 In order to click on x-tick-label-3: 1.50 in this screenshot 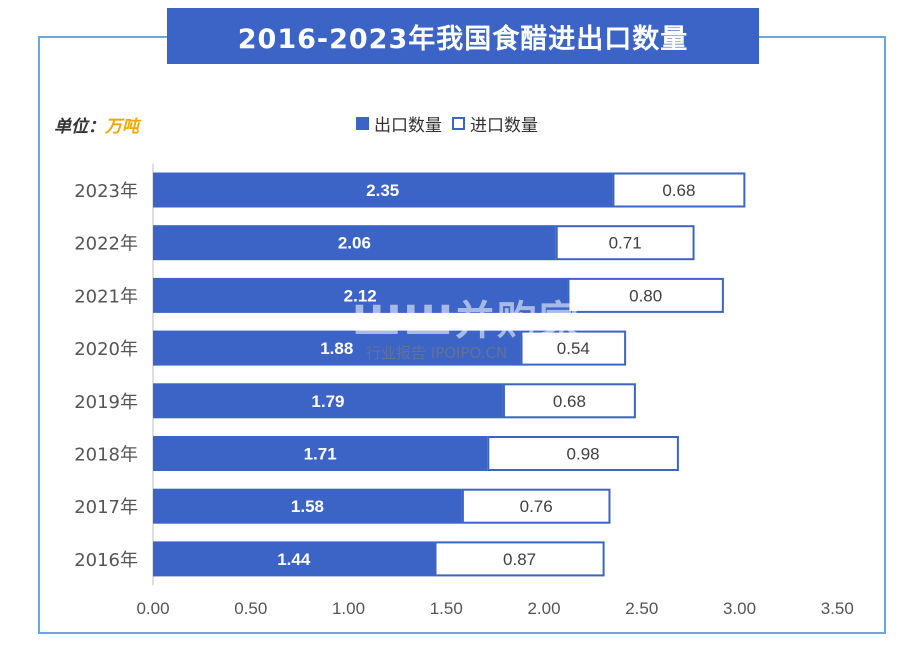, I will do `click(446, 608)`.